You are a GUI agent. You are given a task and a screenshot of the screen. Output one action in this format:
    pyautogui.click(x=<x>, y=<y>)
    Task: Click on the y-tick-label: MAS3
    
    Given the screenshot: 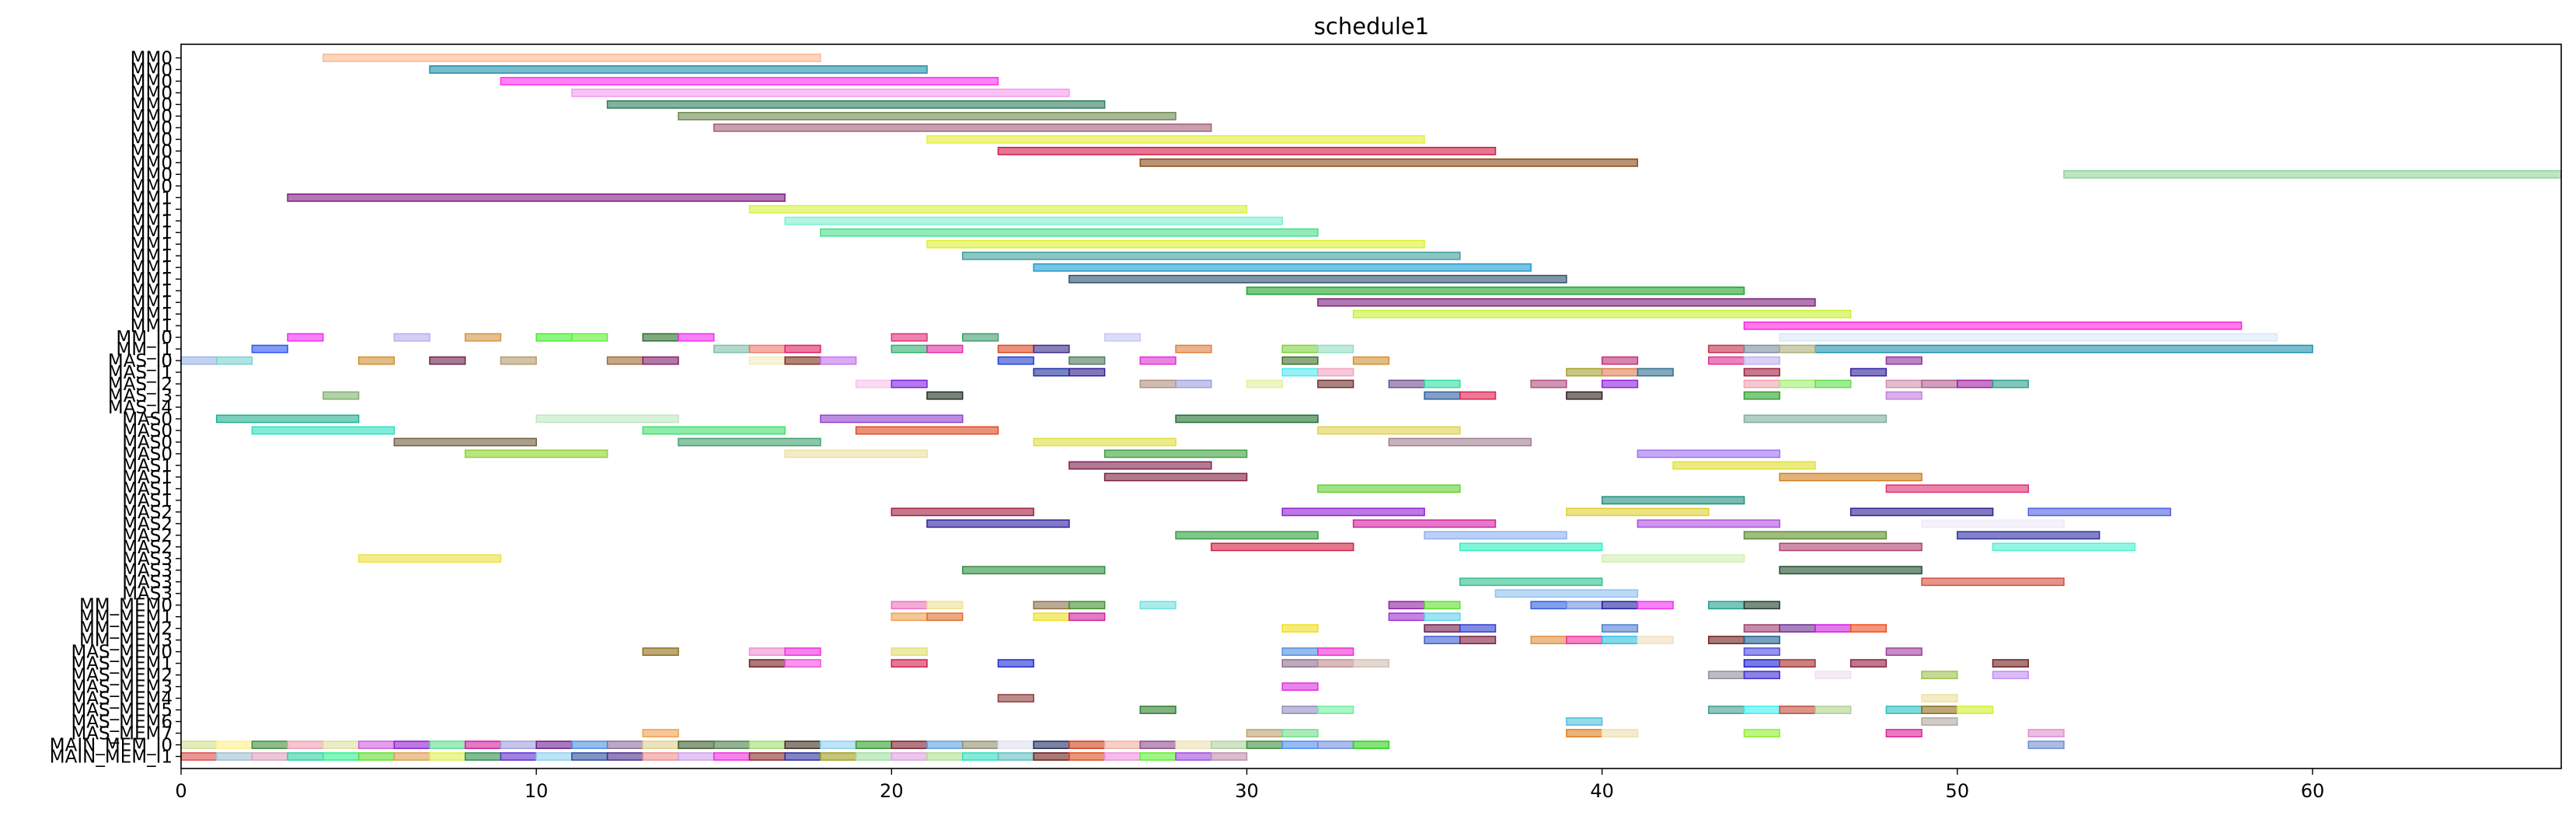 What is the action you would take?
    pyautogui.click(x=147, y=595)
    